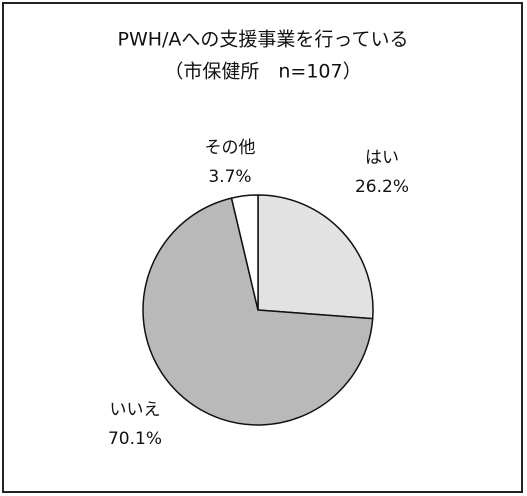 The image size is (527, 496). What do you see at coordinates (382, 187) in the screenshot?
I see `slice-value-label: 26.2%` at bounding box center [382, 187].